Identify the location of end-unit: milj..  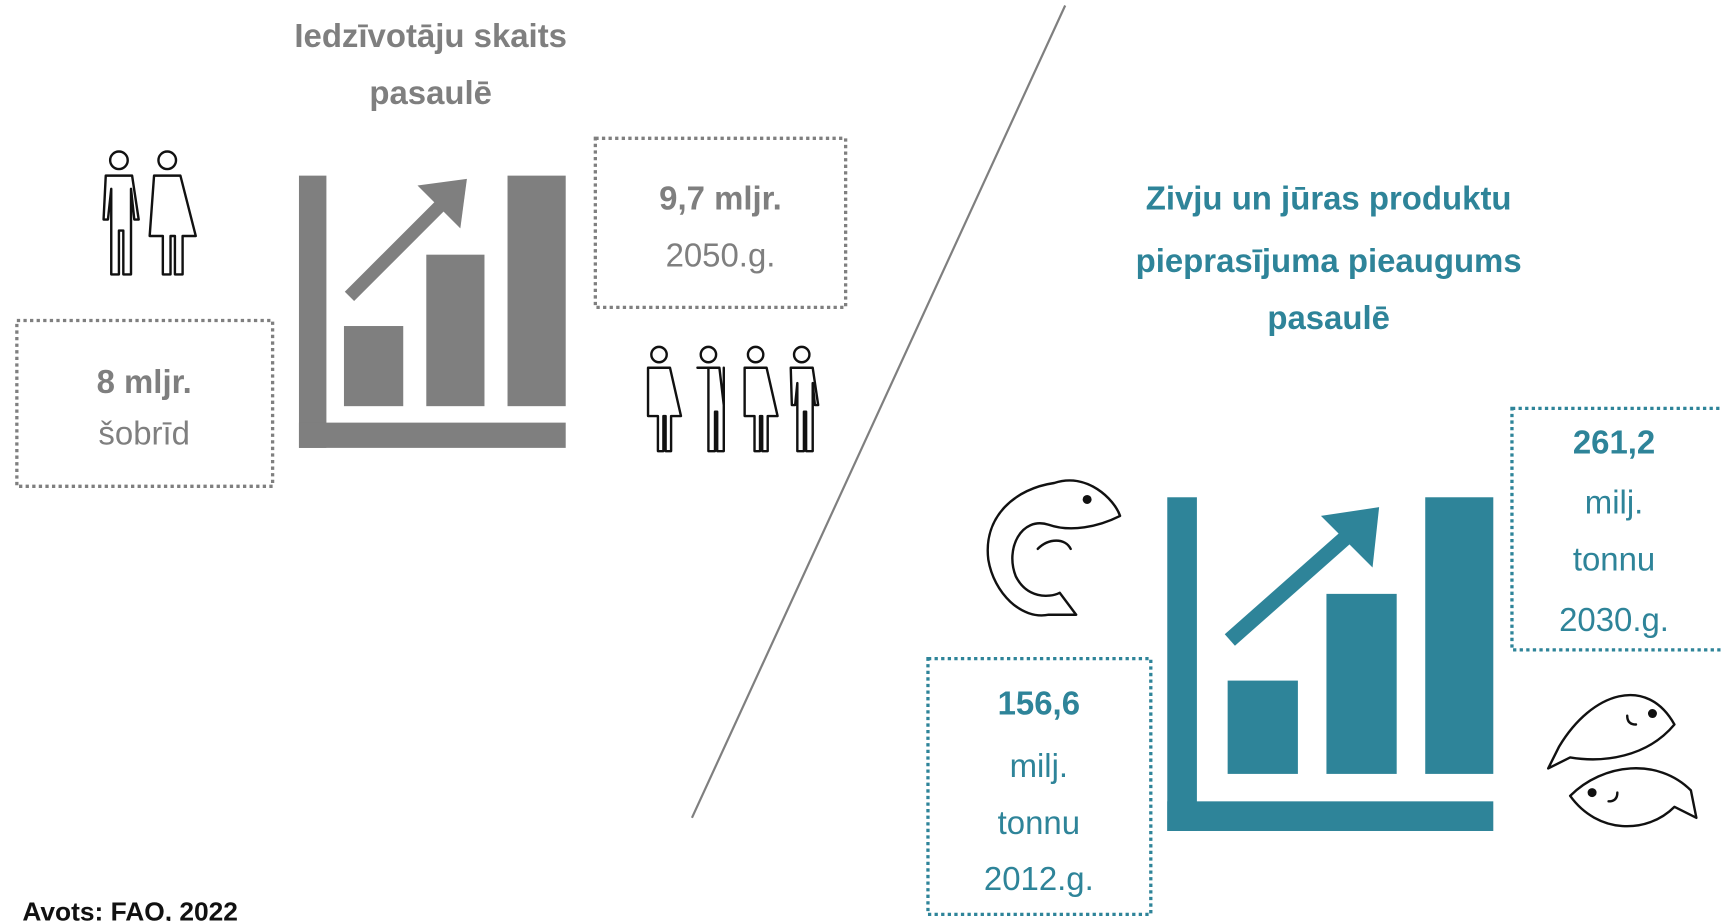
(1614, 502).